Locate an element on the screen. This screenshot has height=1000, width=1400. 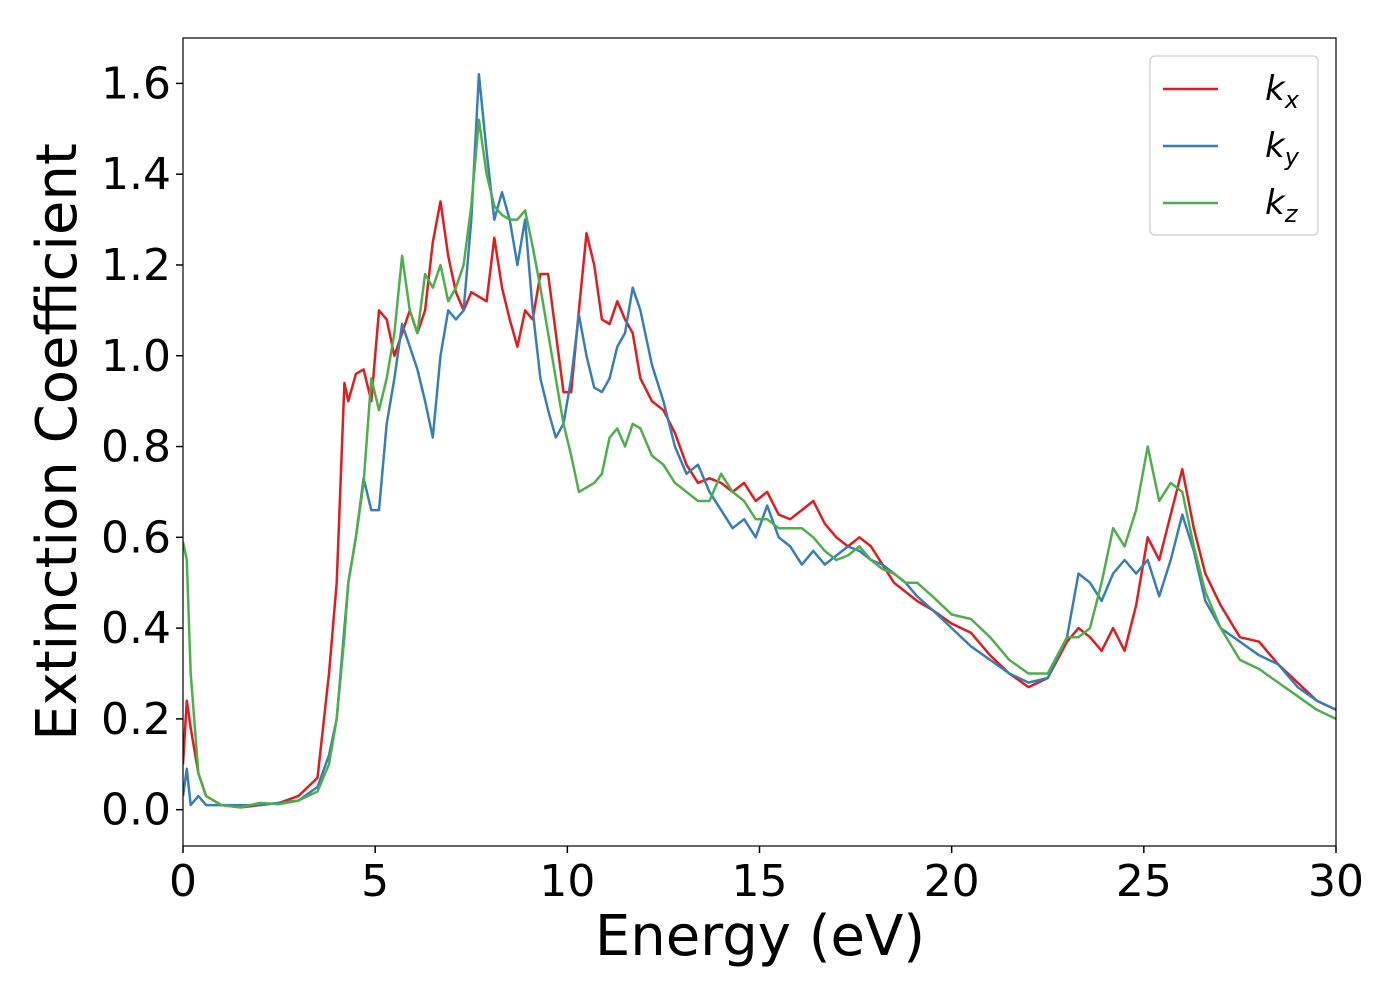
x-tick-label: 0 is located at coordinates (183, 881).